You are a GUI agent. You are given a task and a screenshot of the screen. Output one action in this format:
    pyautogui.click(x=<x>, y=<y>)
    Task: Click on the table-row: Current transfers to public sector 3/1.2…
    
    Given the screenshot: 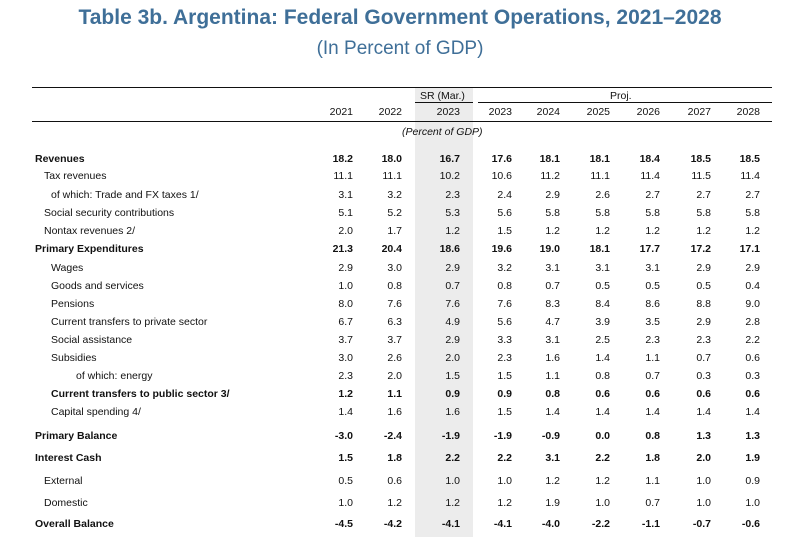 What is the action you would take?
    pyautogui.click(x=400, y=396)
    